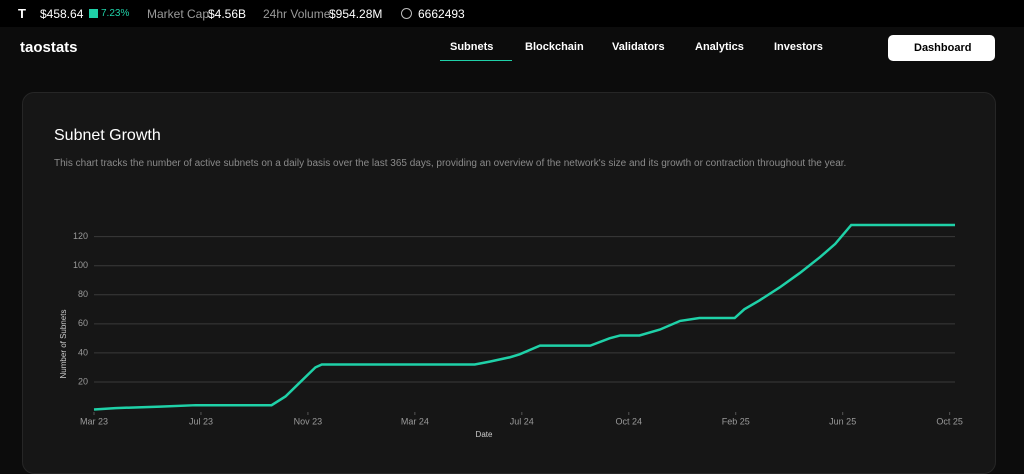  Describe the element at coordinates (201, 421) in the screenshot. I see `x-tick-label: Jul 23` at that location.